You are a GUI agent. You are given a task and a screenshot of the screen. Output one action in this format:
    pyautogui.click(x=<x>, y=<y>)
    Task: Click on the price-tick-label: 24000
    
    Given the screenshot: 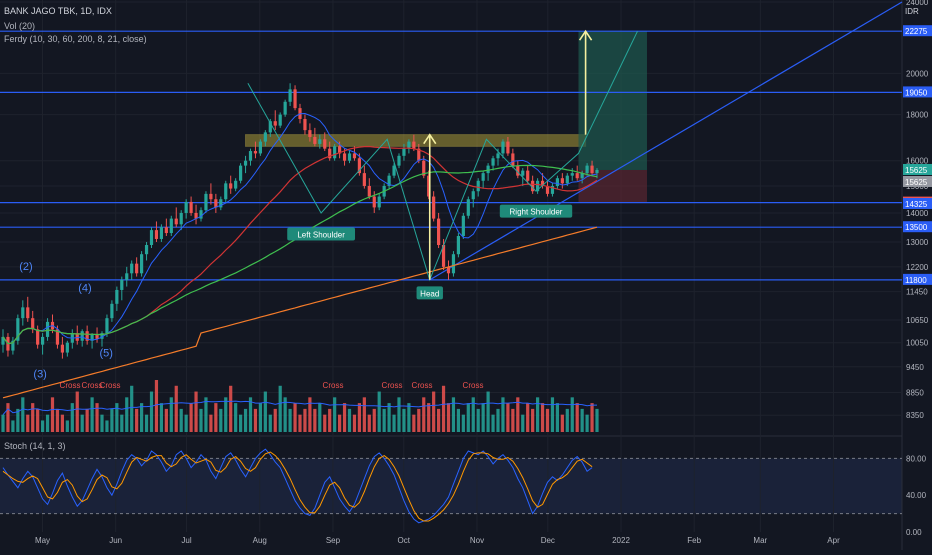 What is the action you would take?
    pyautogui.click(x=917, y=3)
    